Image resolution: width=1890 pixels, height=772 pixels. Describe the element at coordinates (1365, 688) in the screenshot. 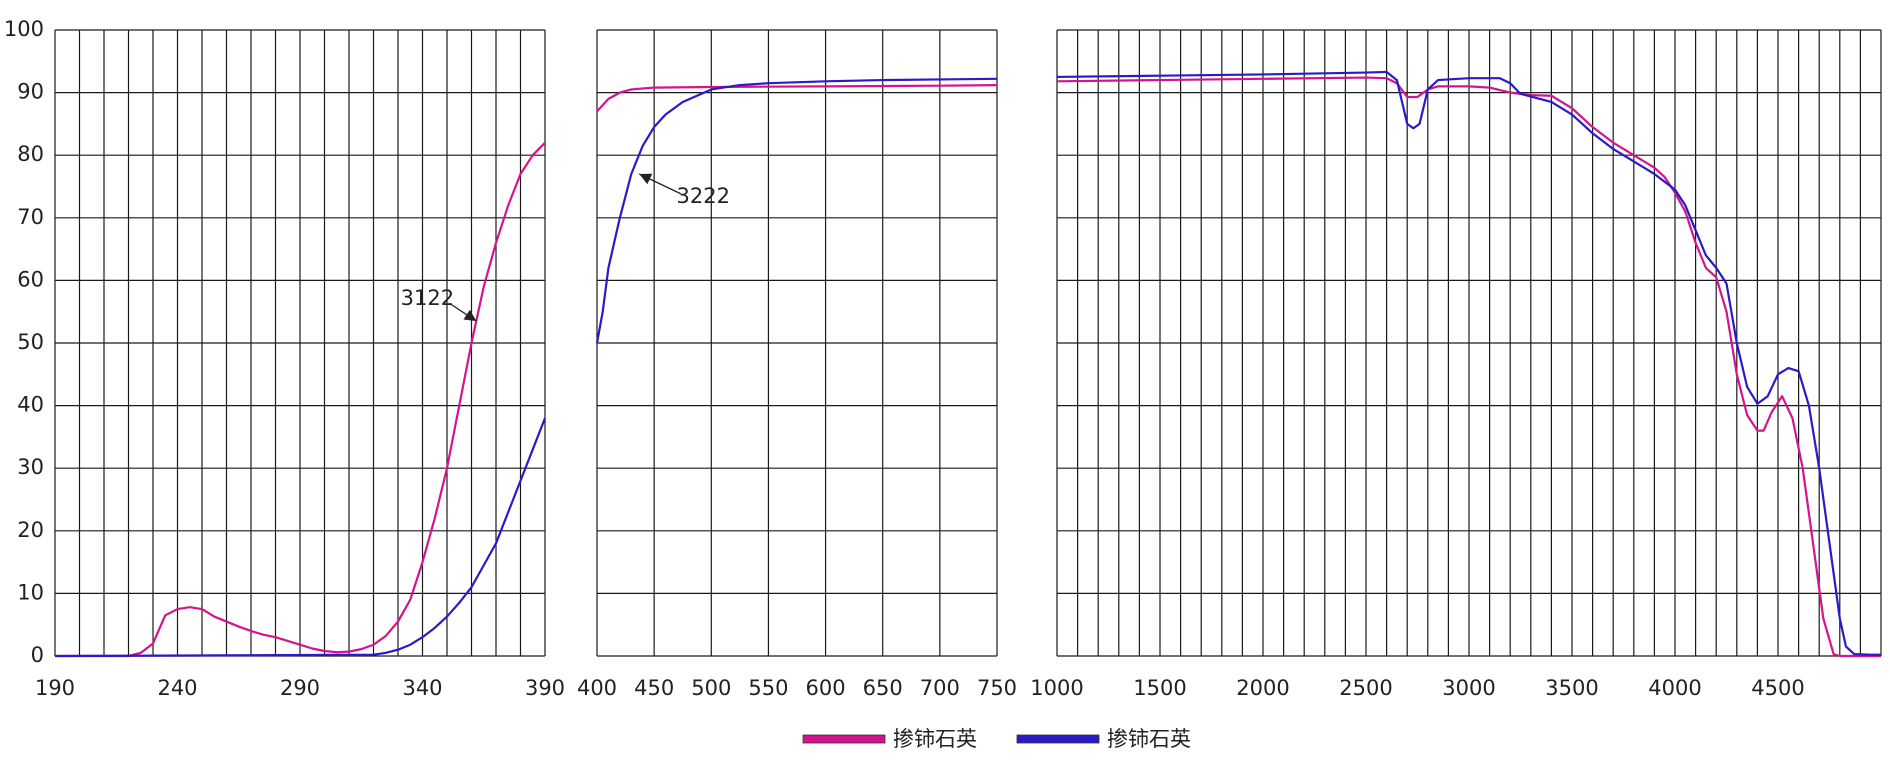

I see `x-tick-label: 2500` at that location.